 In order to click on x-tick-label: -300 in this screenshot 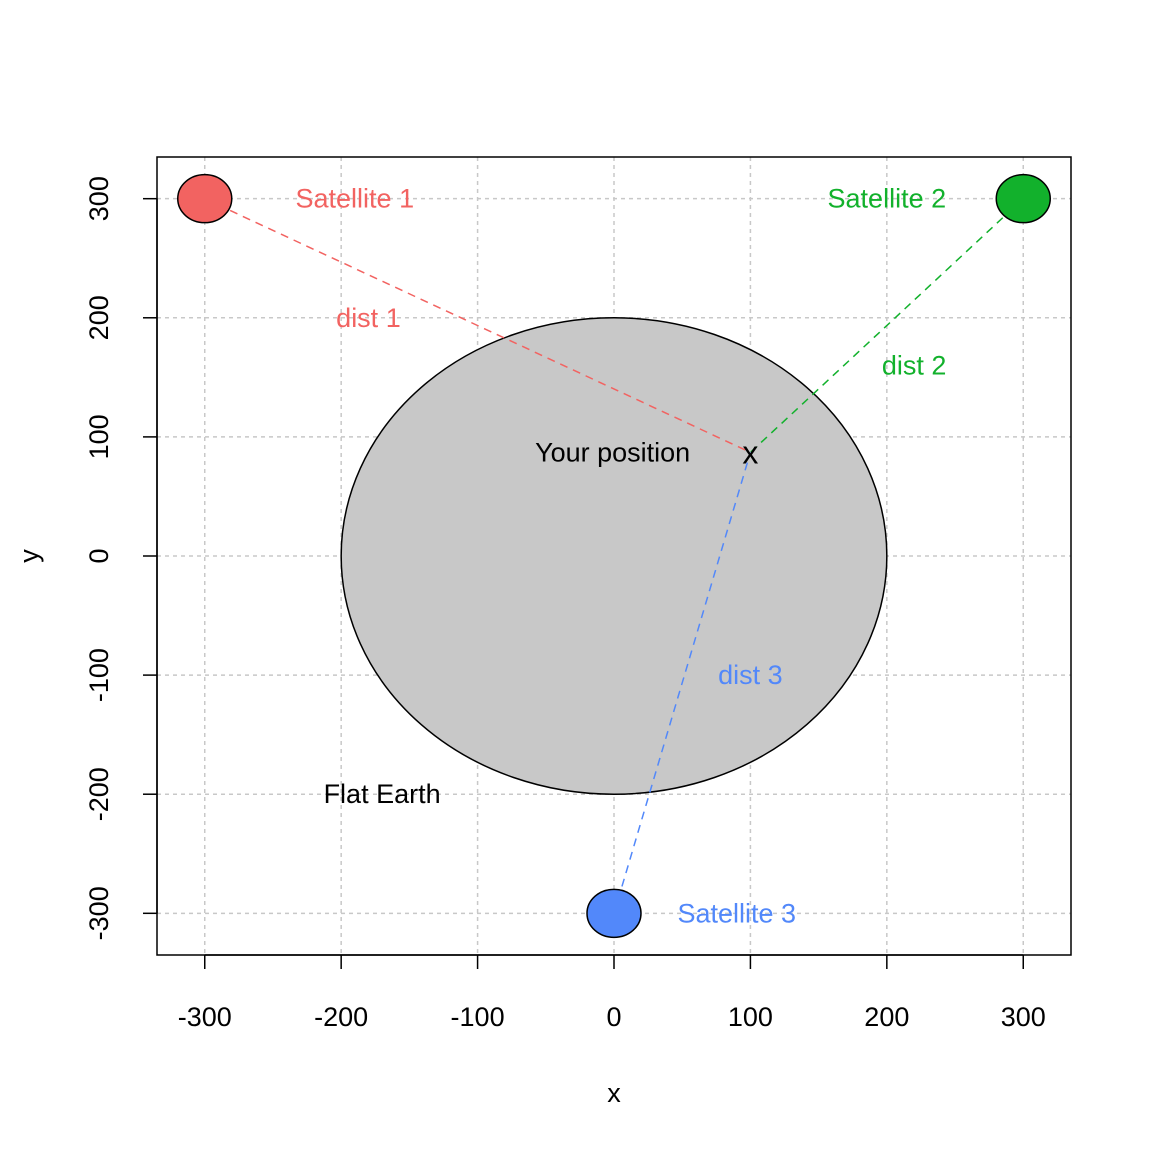, I will do `click(205, 1017)`.